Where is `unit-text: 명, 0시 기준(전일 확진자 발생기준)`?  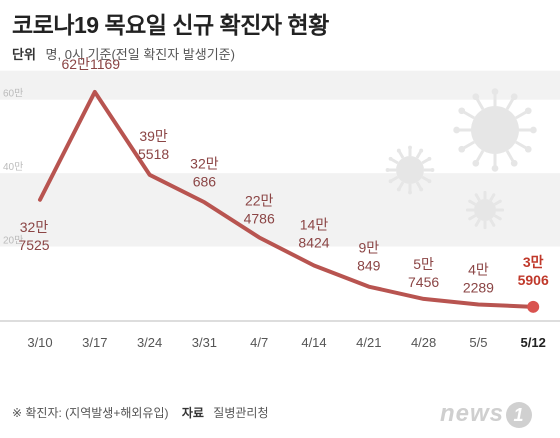
unit-text: 명, 0시 기준(전일 확진자 발생기준) is located at coordinates (140, 54).